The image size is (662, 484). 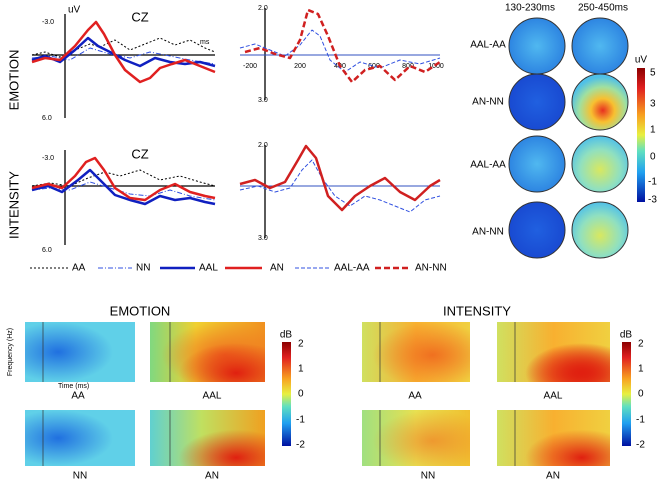 What do you see at coordinates (408, 66) in the screenshot?
I see `tick-label: 800` at bounding box center [408, 66].